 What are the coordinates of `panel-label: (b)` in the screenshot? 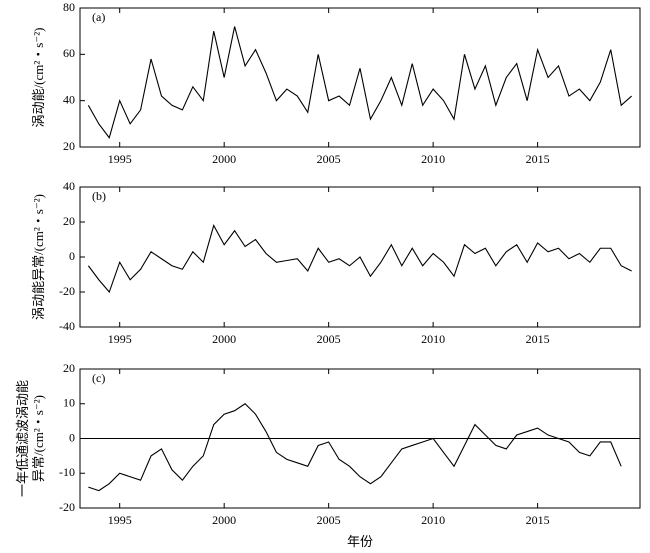 It's located at (99, 196).